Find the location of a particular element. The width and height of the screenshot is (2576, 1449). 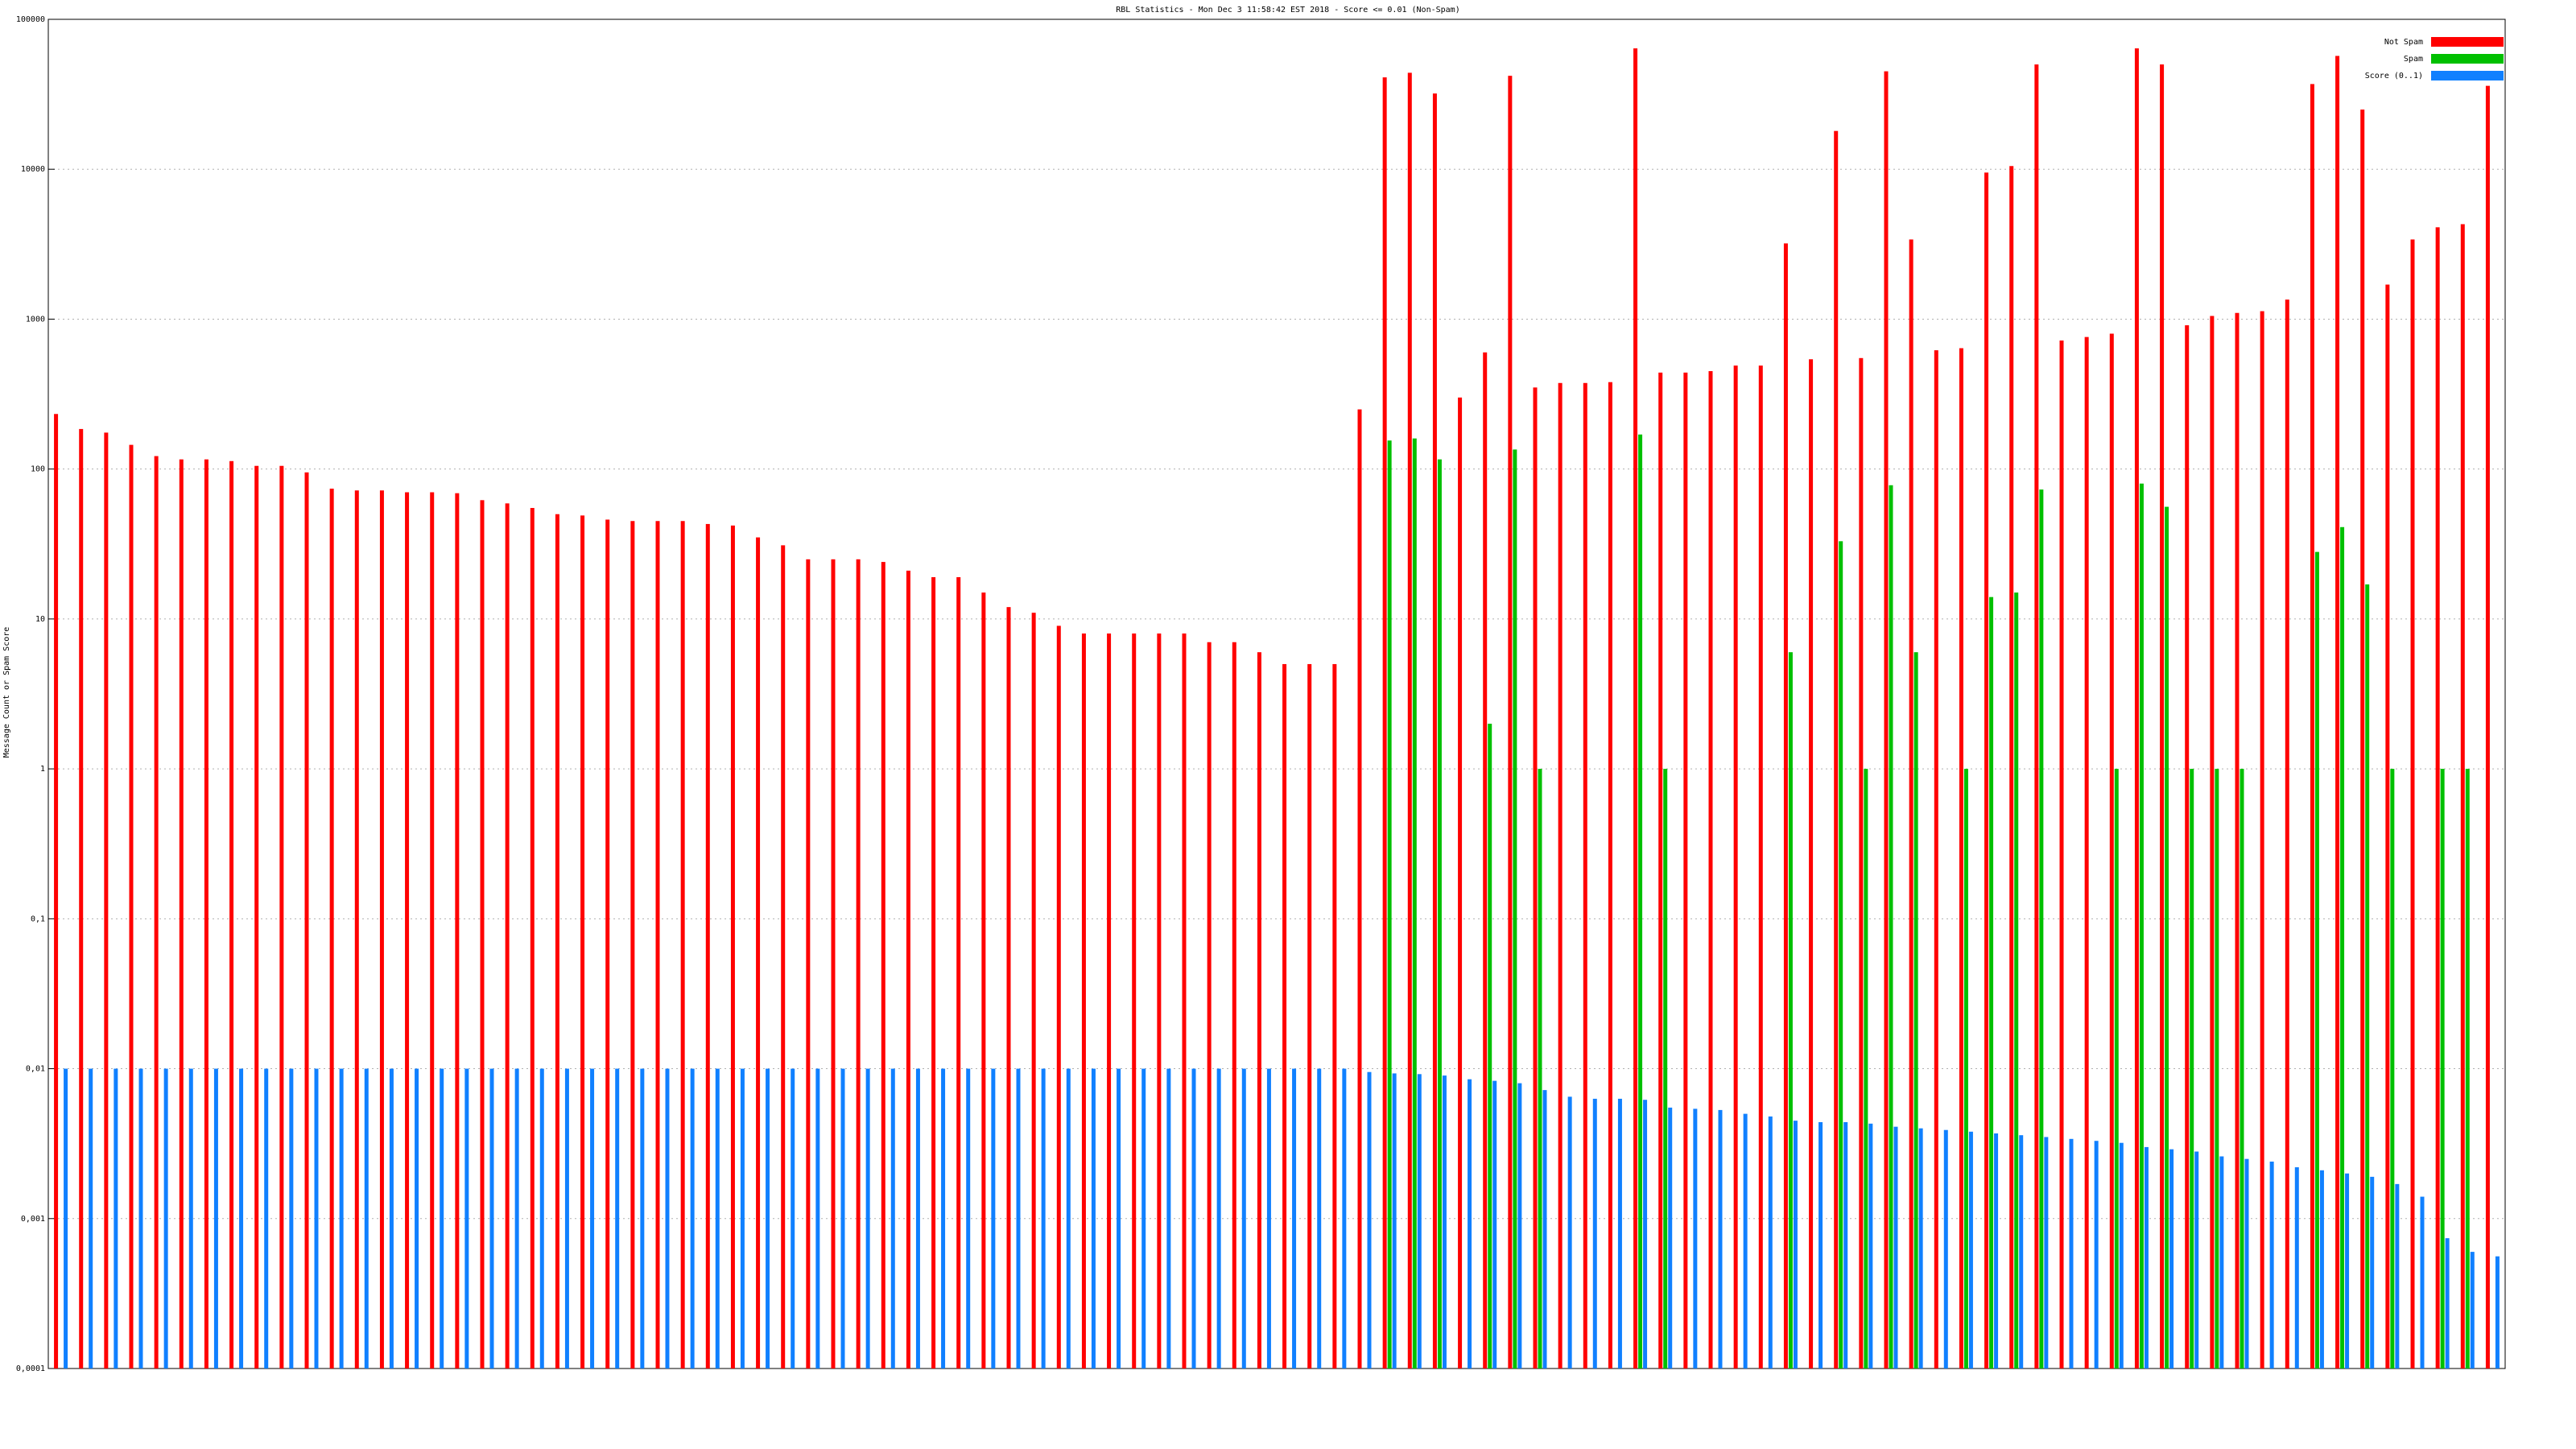

y-tick-label: 1000 is located at coordinates (35, 319).